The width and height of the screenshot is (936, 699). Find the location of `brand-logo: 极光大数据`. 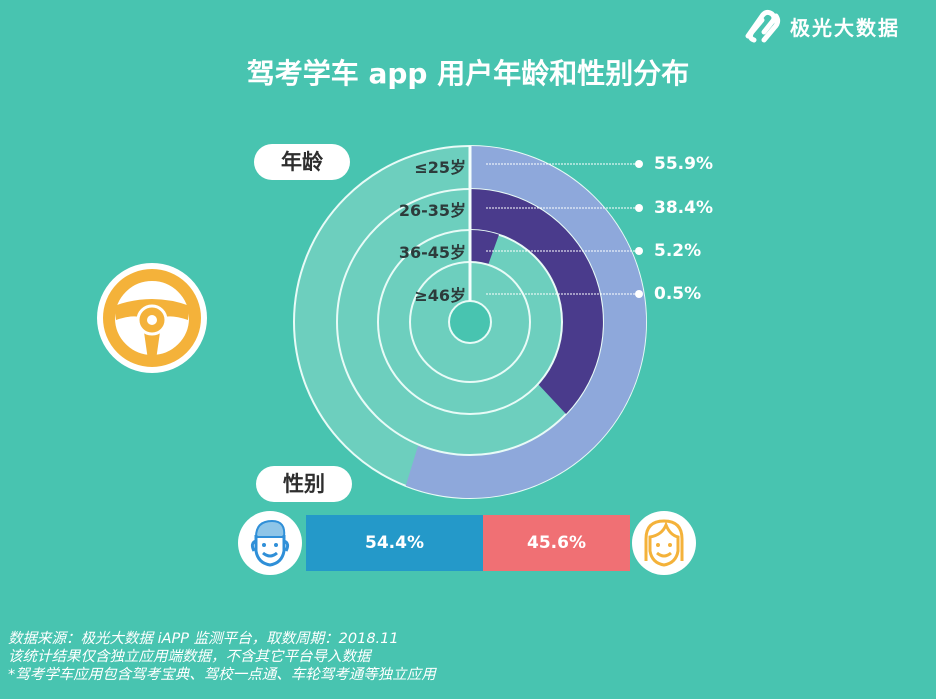

brand-logo: 极光大数据 is located at coordinates (821, 26).